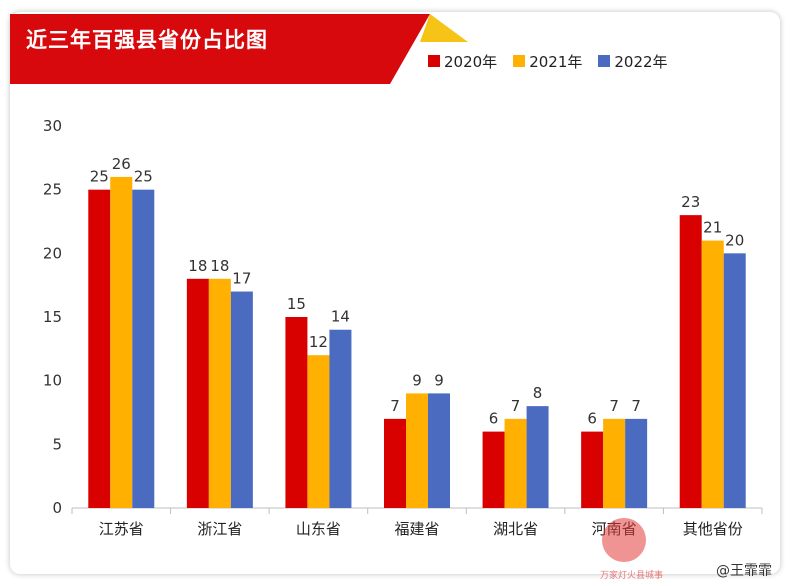  I want to click on chart-title: 近三年百强县省份占比图, so click(147, 40).